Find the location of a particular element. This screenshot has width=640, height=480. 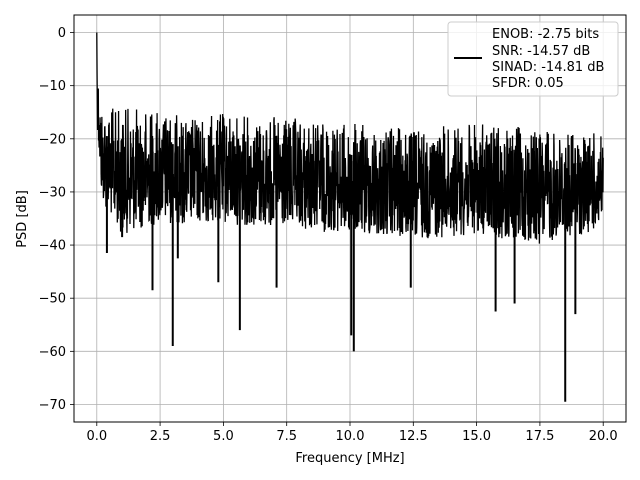

x-tick-label: 15.0 is located at coordinates (476, 436).